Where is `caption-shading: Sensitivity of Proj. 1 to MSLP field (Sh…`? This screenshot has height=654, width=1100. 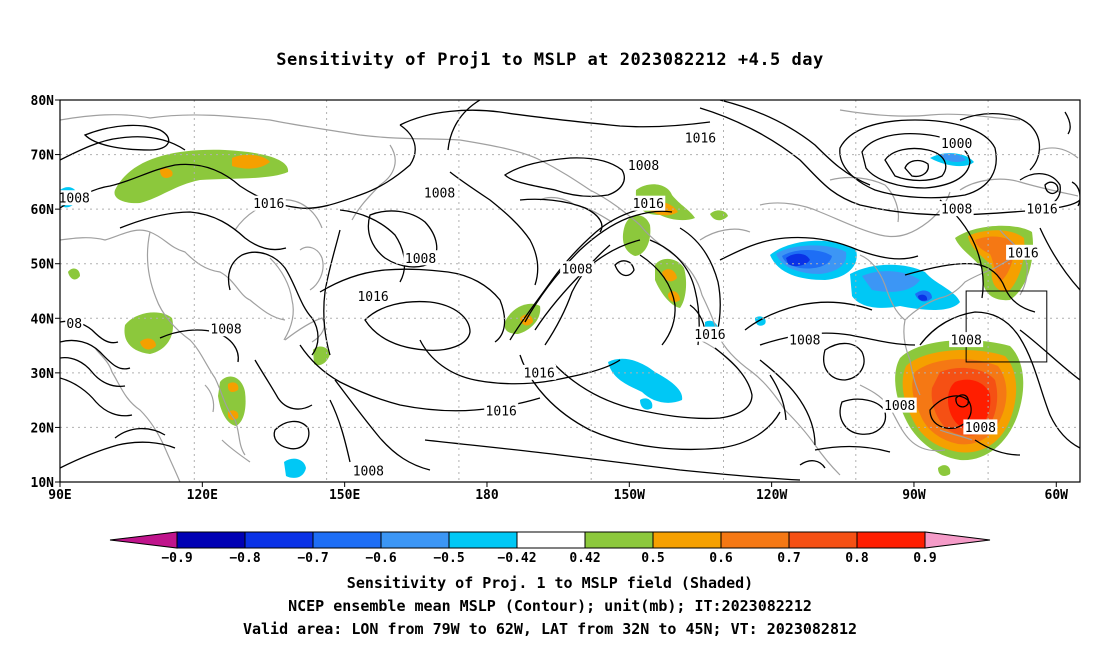 caption-shading: Sensitivity of Proj. 1 to MSLP field (Sh… is located at coordinates (550, 583).